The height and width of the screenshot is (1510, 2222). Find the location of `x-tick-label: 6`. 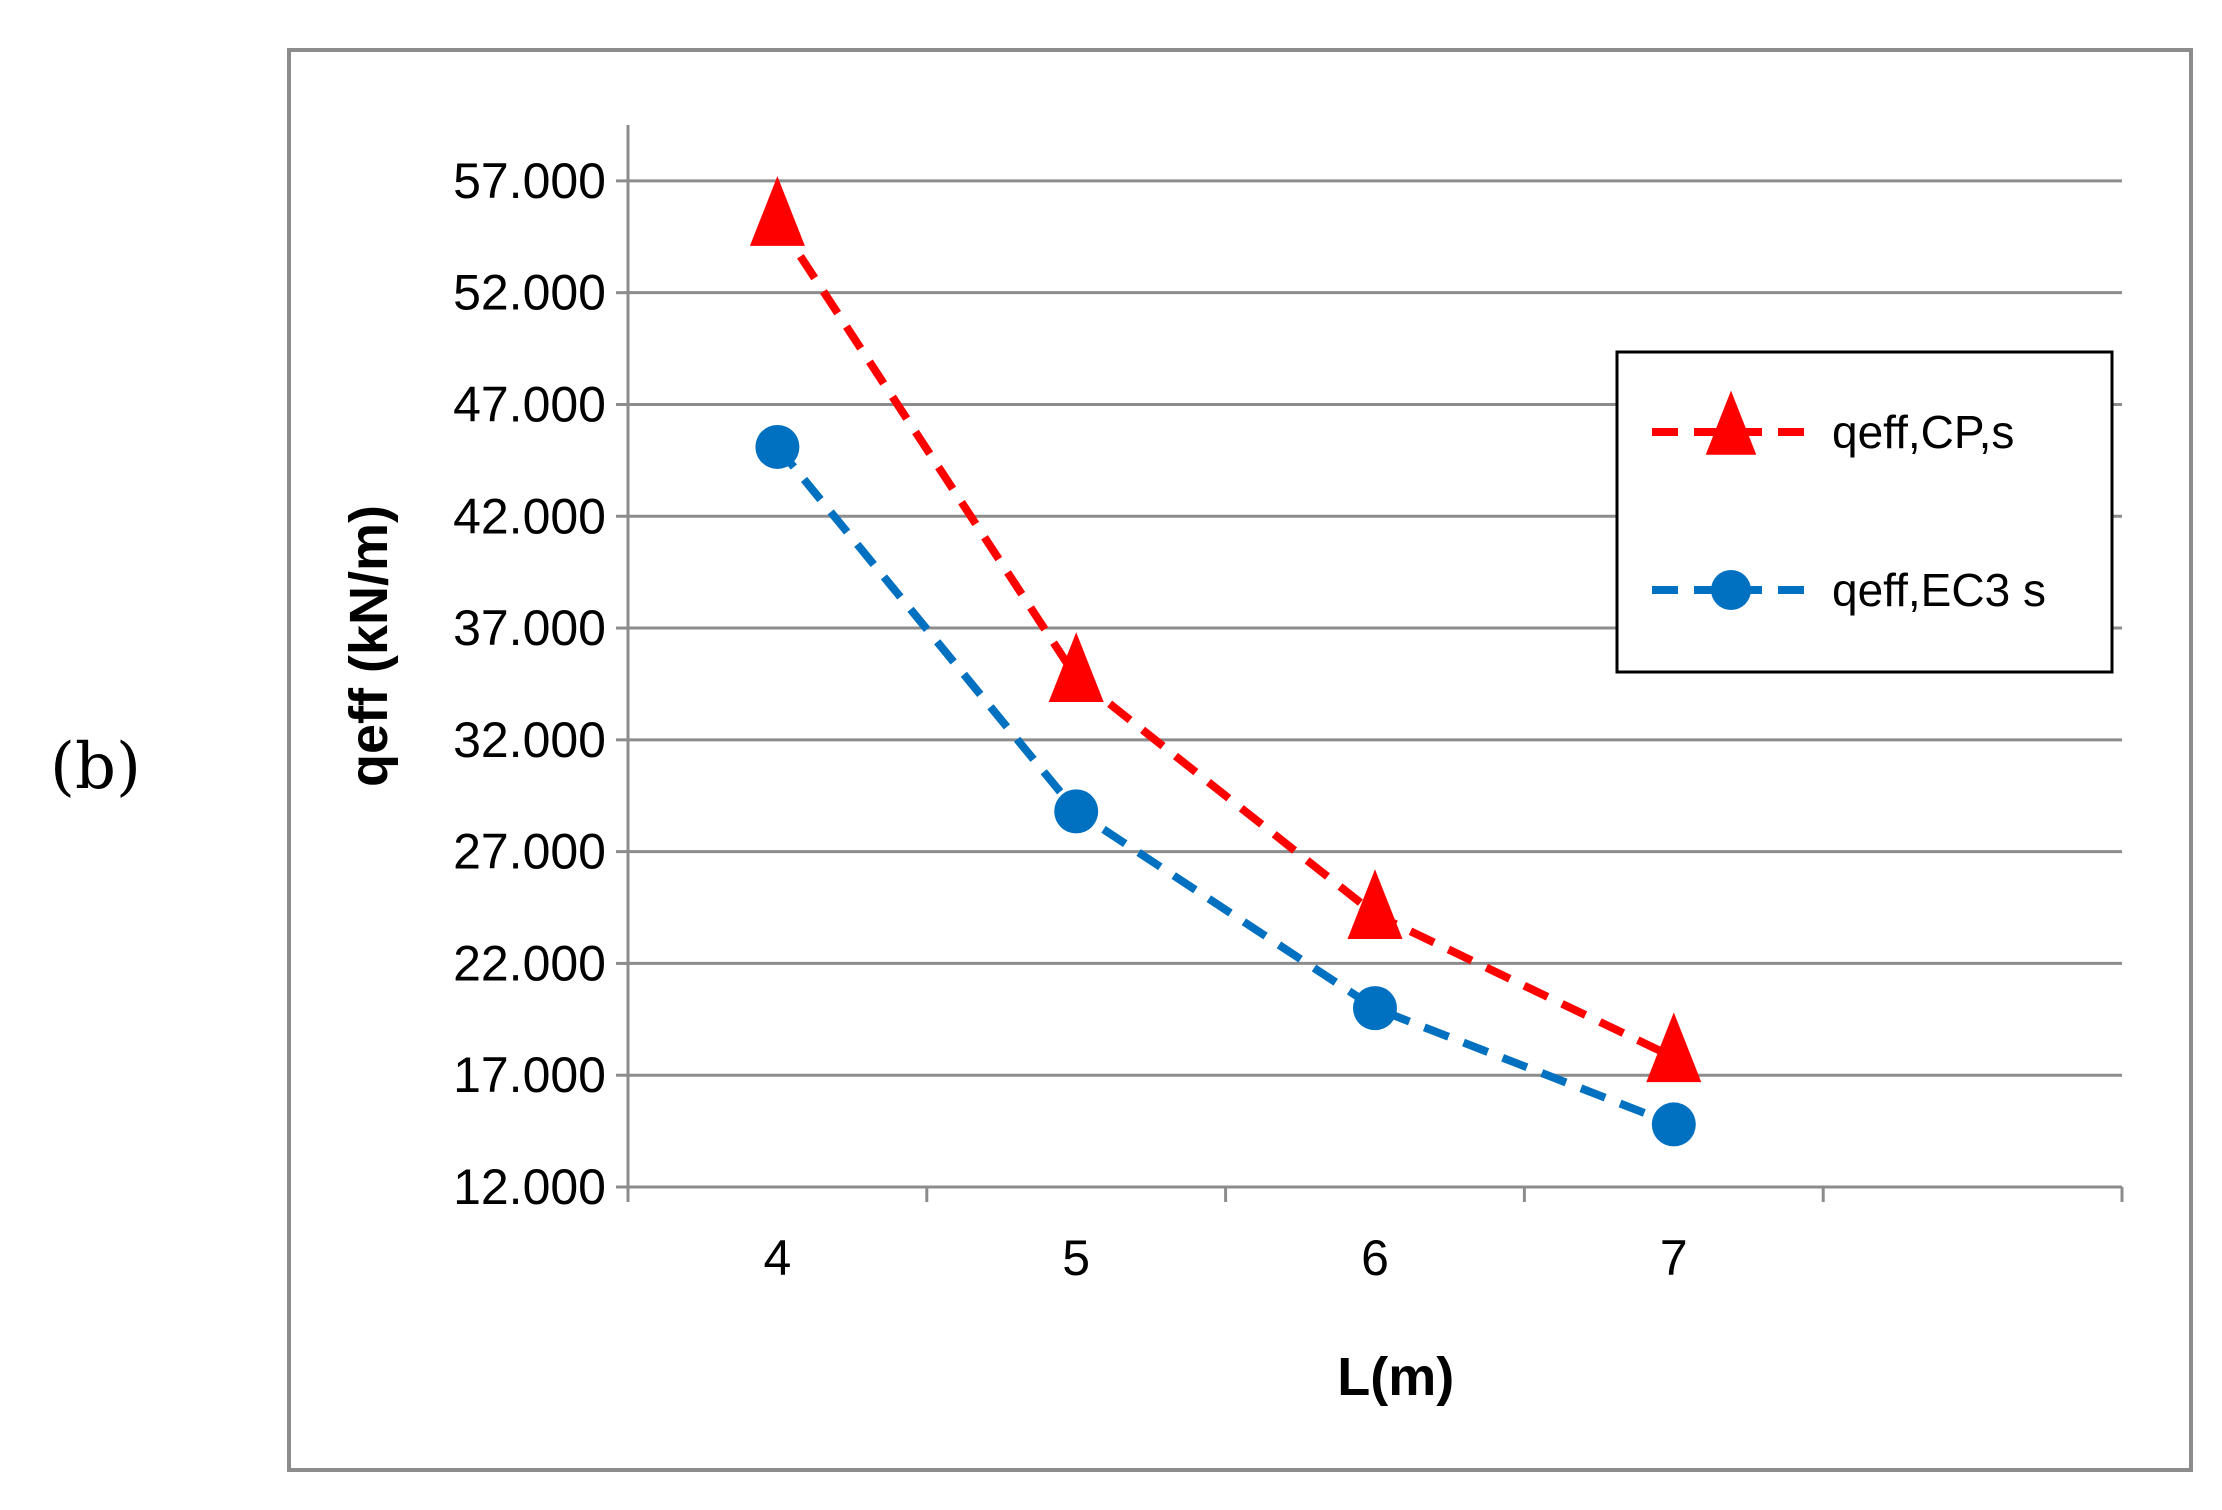

x-tick-label: 6 is located at coordinates (1375, 1258).